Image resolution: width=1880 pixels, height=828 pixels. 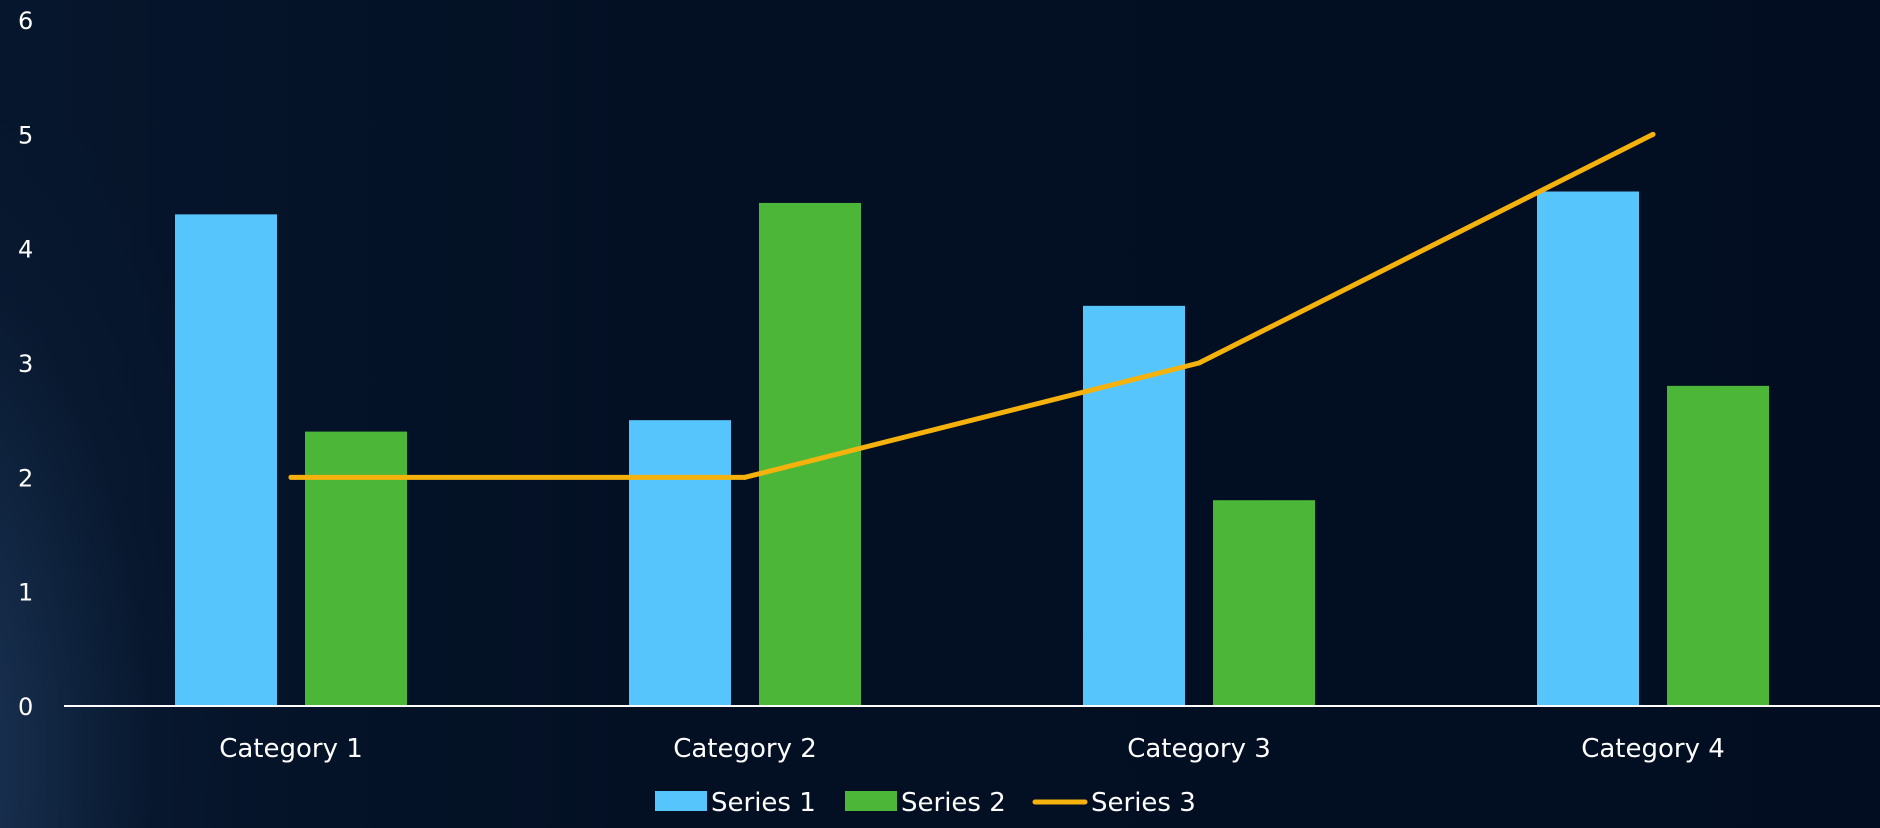 I want to click on legend-item-series-3: Series 3, so click(x=1114, y=803).